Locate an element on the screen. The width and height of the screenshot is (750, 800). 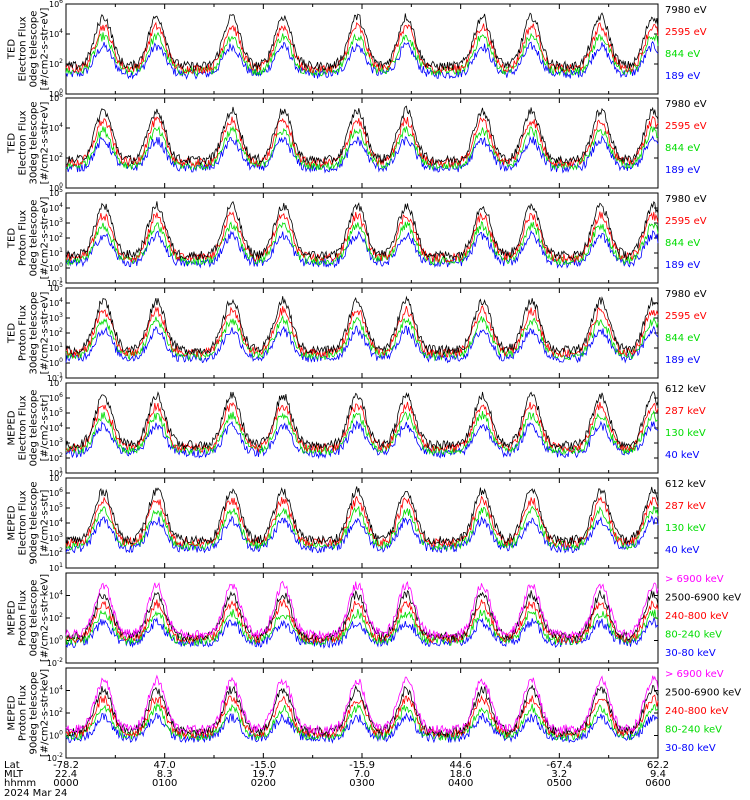
x-col-hhmm: 0200 is located at coordinates (263, 783).